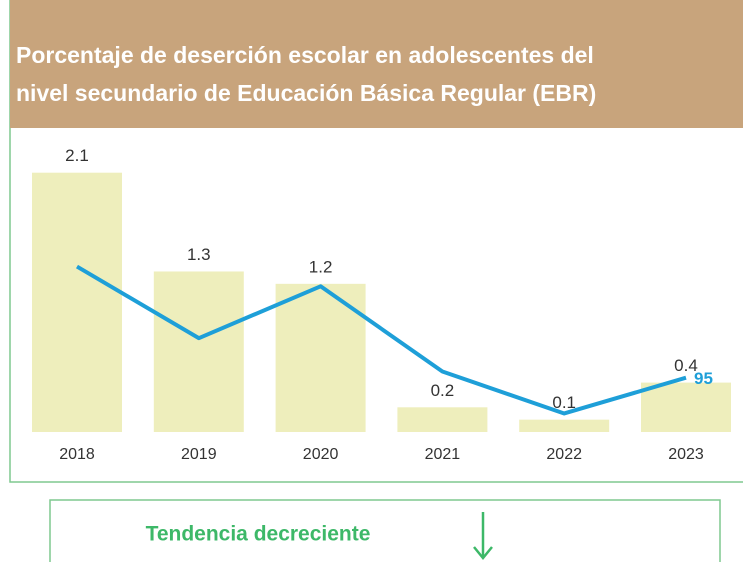 The height and width of the screenshot is (562, 743). I want to click on arrow-head, so click(483, 553).